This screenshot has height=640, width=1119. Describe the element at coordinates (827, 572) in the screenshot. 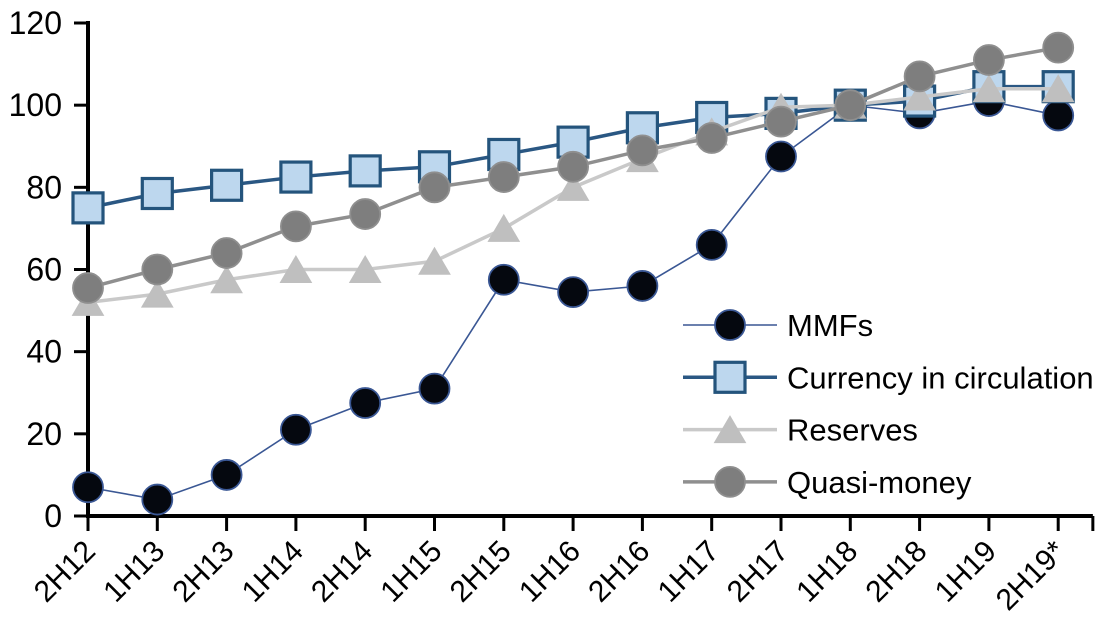

I see `x-tick-label: 1H18` at that location.